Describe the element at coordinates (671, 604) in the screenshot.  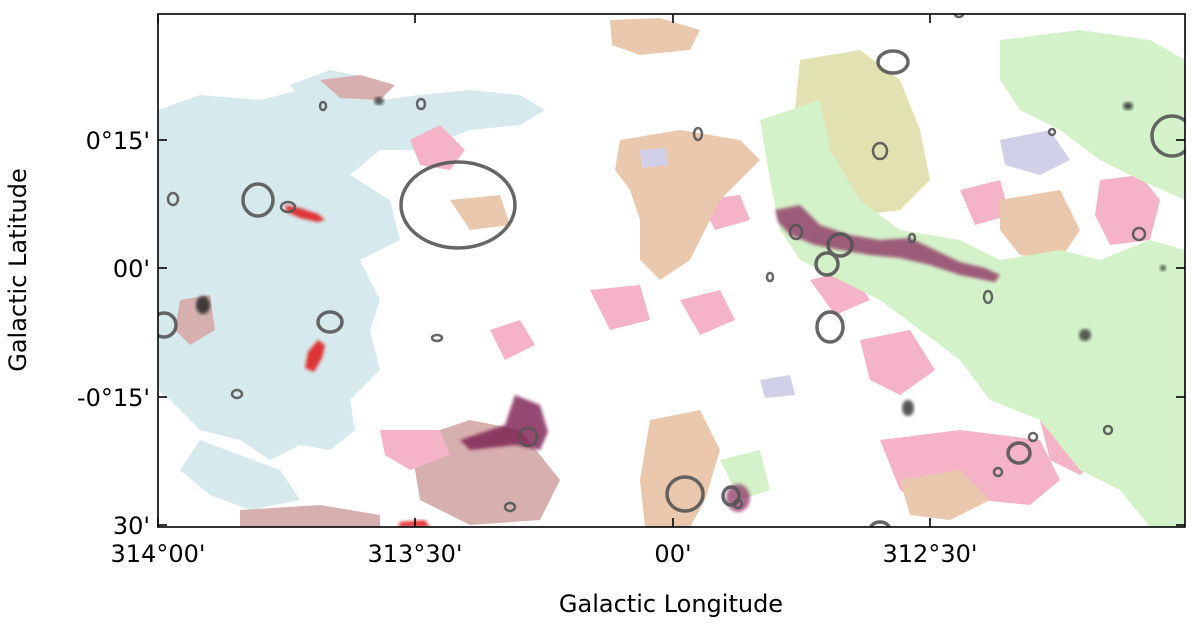
I see `x-axis-title: Galactic Longitude` at that location.